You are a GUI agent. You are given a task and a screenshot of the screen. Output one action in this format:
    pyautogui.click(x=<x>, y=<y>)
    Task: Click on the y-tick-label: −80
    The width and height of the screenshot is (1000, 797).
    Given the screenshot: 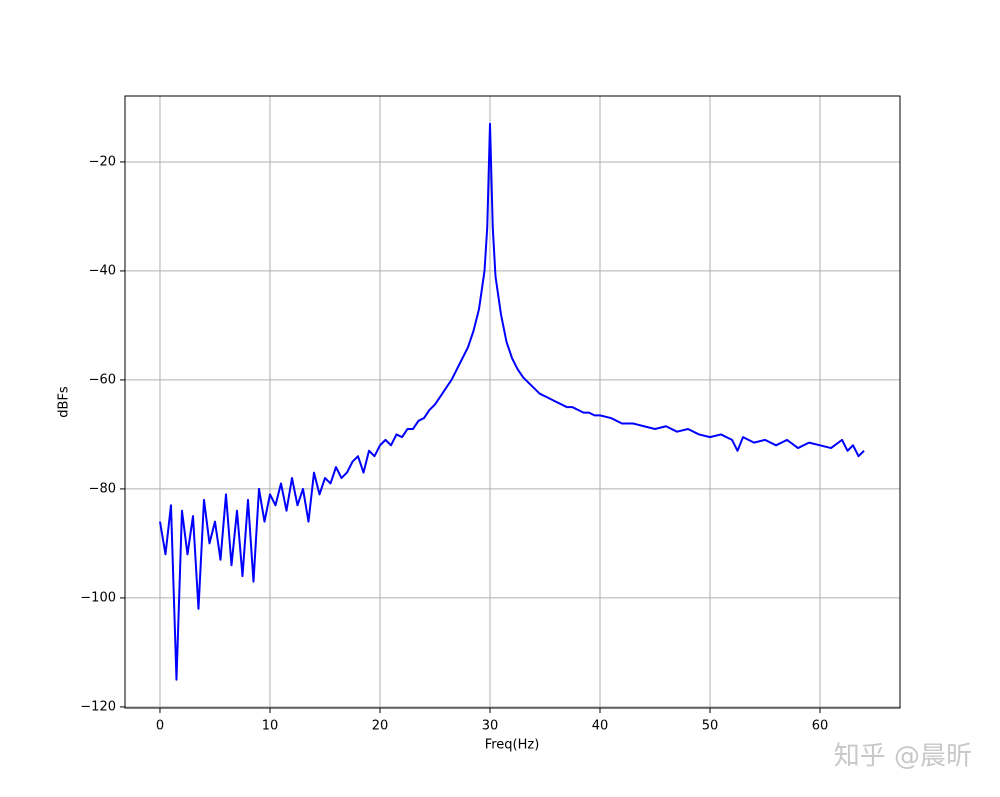 What is the action you would take?
    pyautogui.click(x=102, y=488)
    